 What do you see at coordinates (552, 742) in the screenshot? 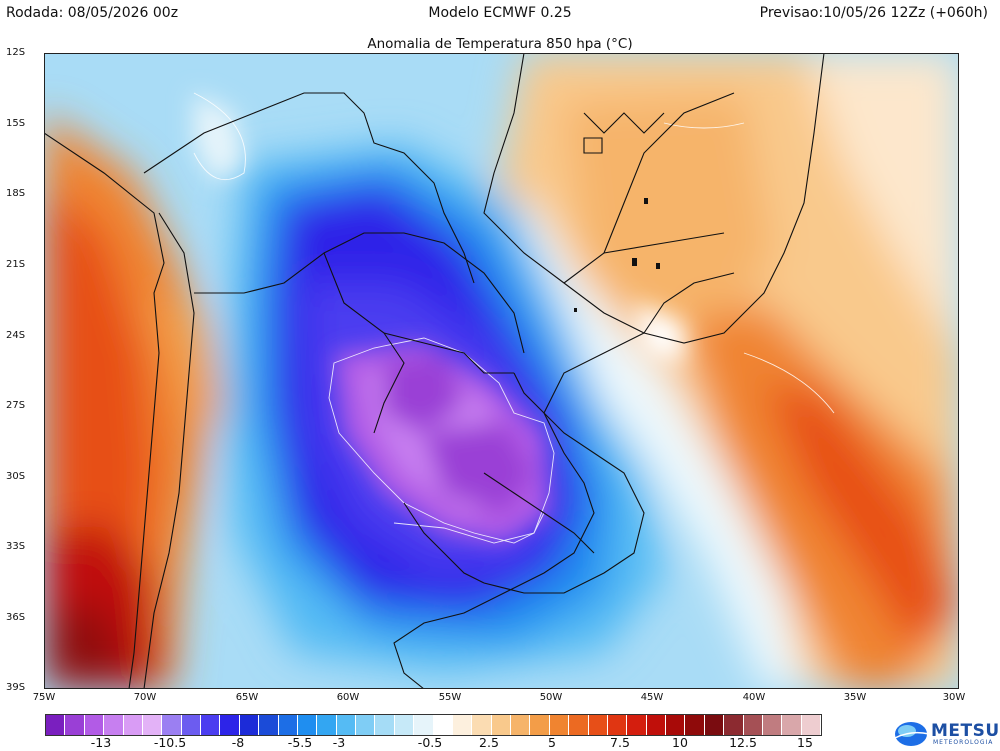
I see `colorbar-label: 5` at bounding box center [552, 742].